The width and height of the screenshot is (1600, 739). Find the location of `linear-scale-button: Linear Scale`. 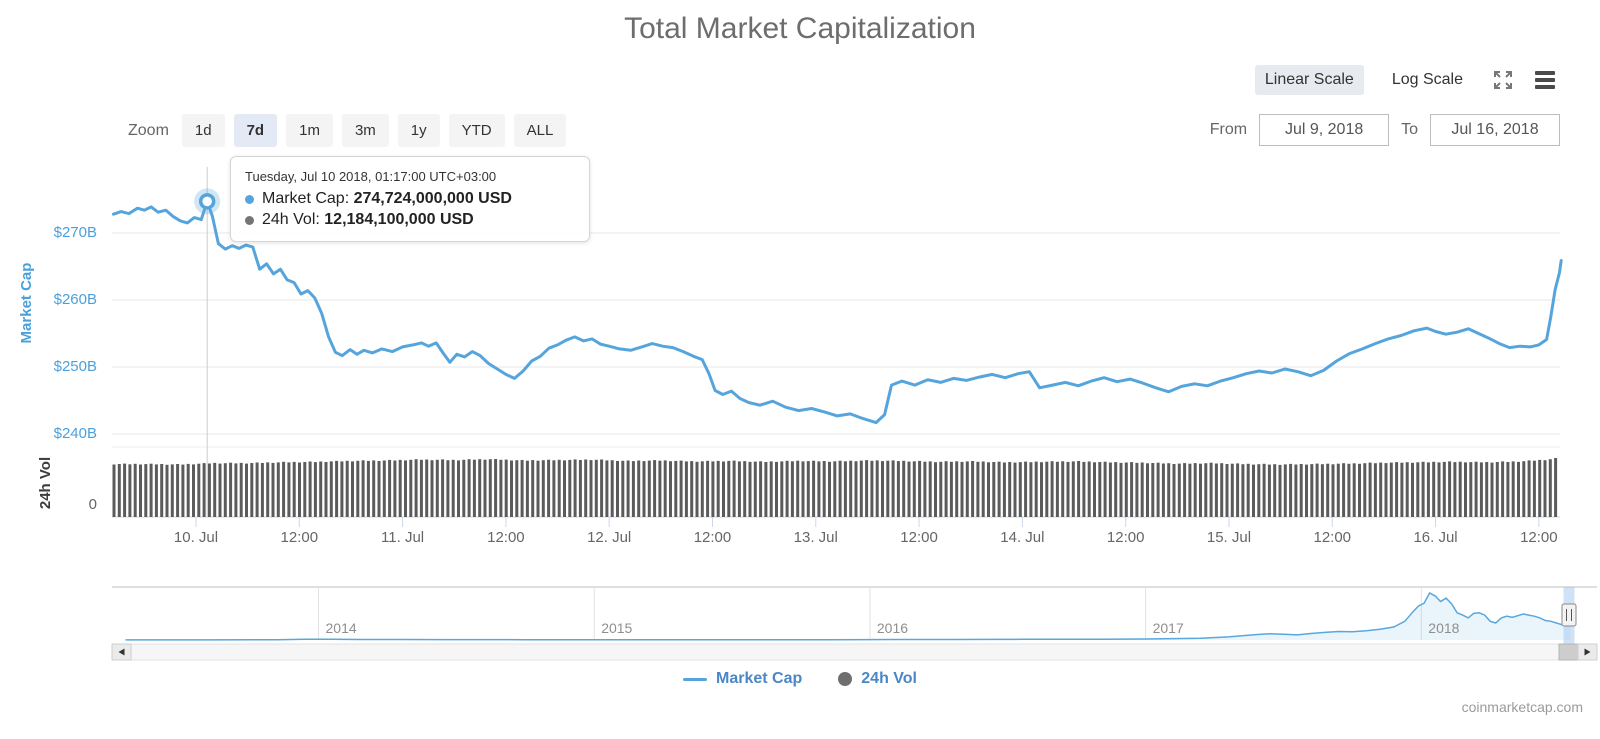

linear-scale-button: Linear Scale is located at coordinates (1309, 80).